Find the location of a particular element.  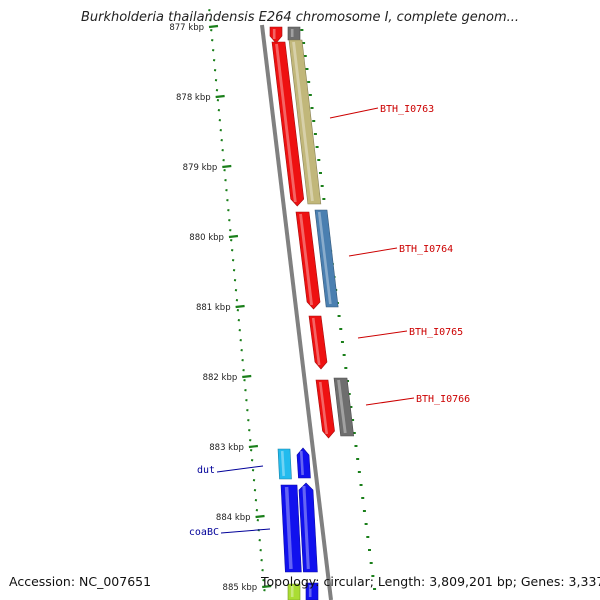

label-bth-i0764: BTH_I0764 is located at coordinates (426, 249).